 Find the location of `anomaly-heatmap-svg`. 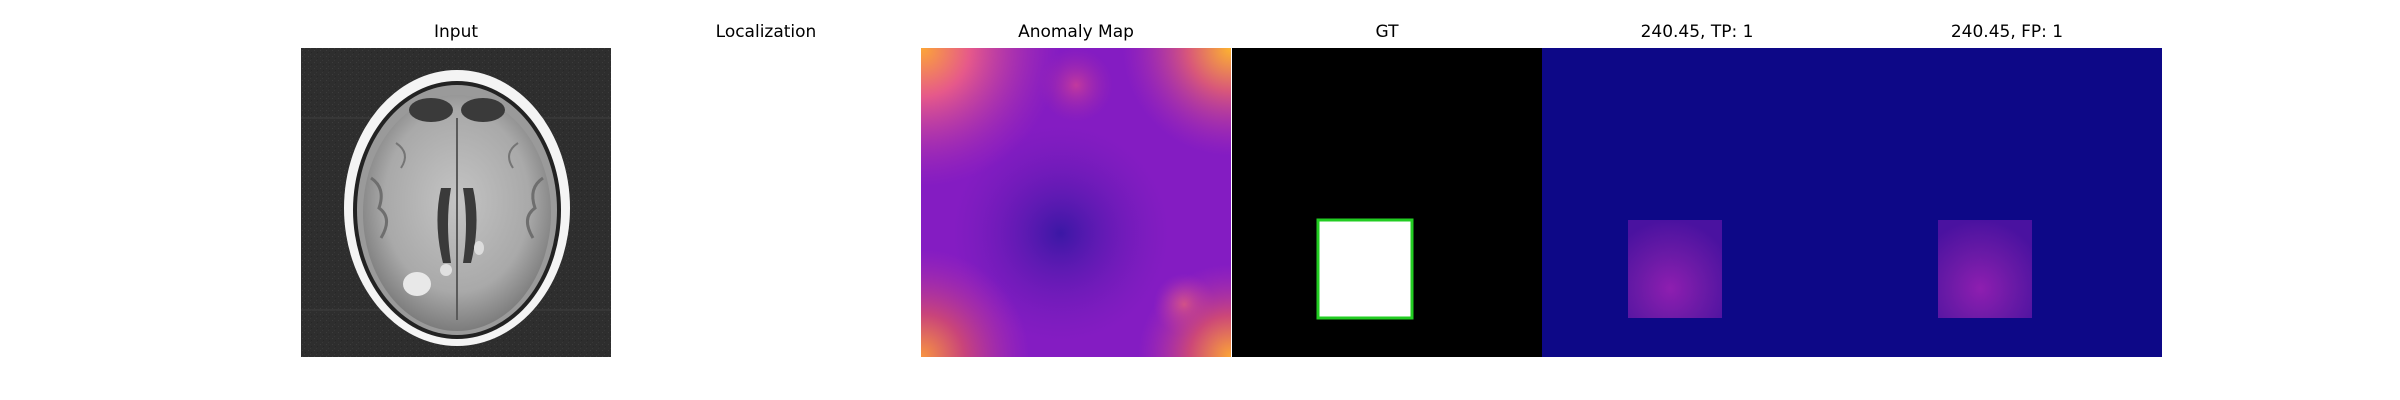

anomaly-heatmap-svg is located at coordinates (1076, 202).